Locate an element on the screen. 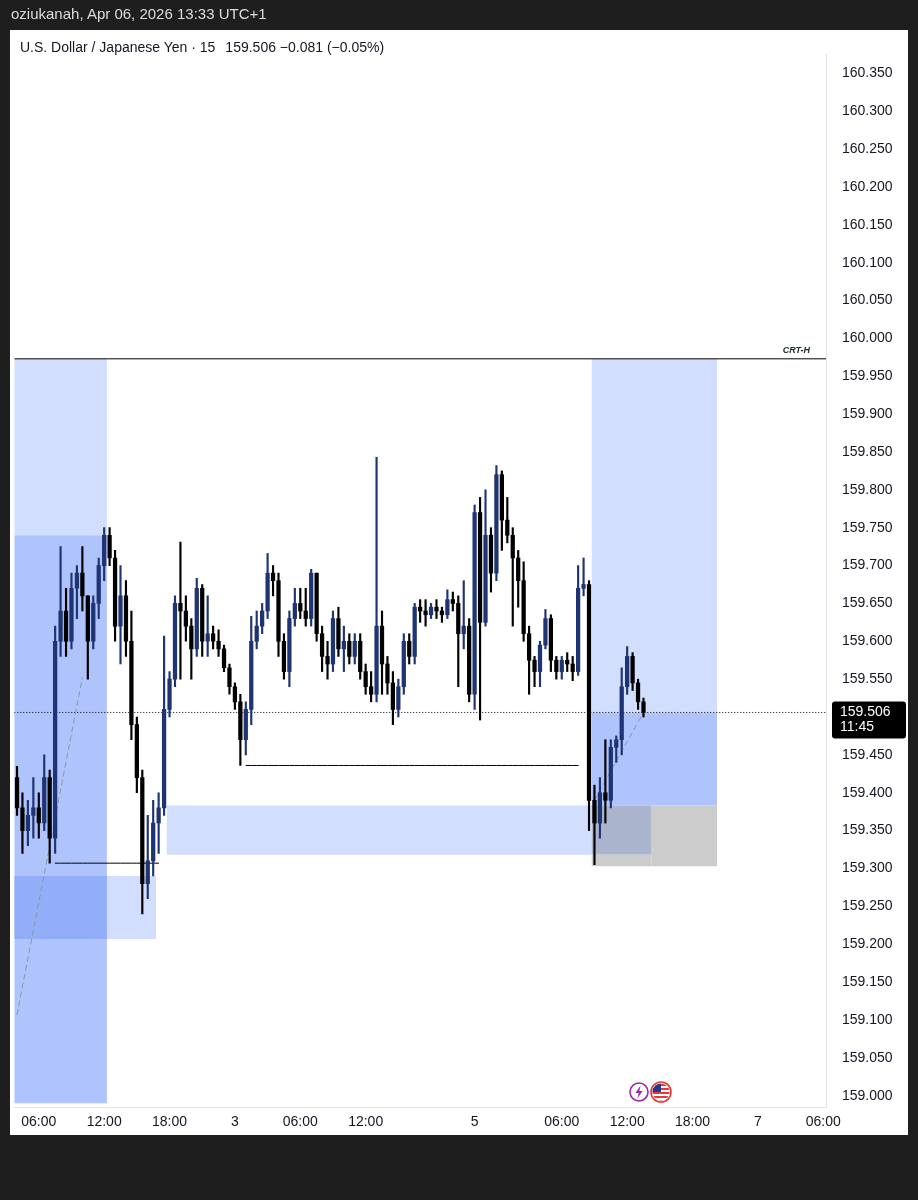 The height and width of the screenshot is (1200, 918). y-tick-label: 159.700 is located at coordinates (867, 564).